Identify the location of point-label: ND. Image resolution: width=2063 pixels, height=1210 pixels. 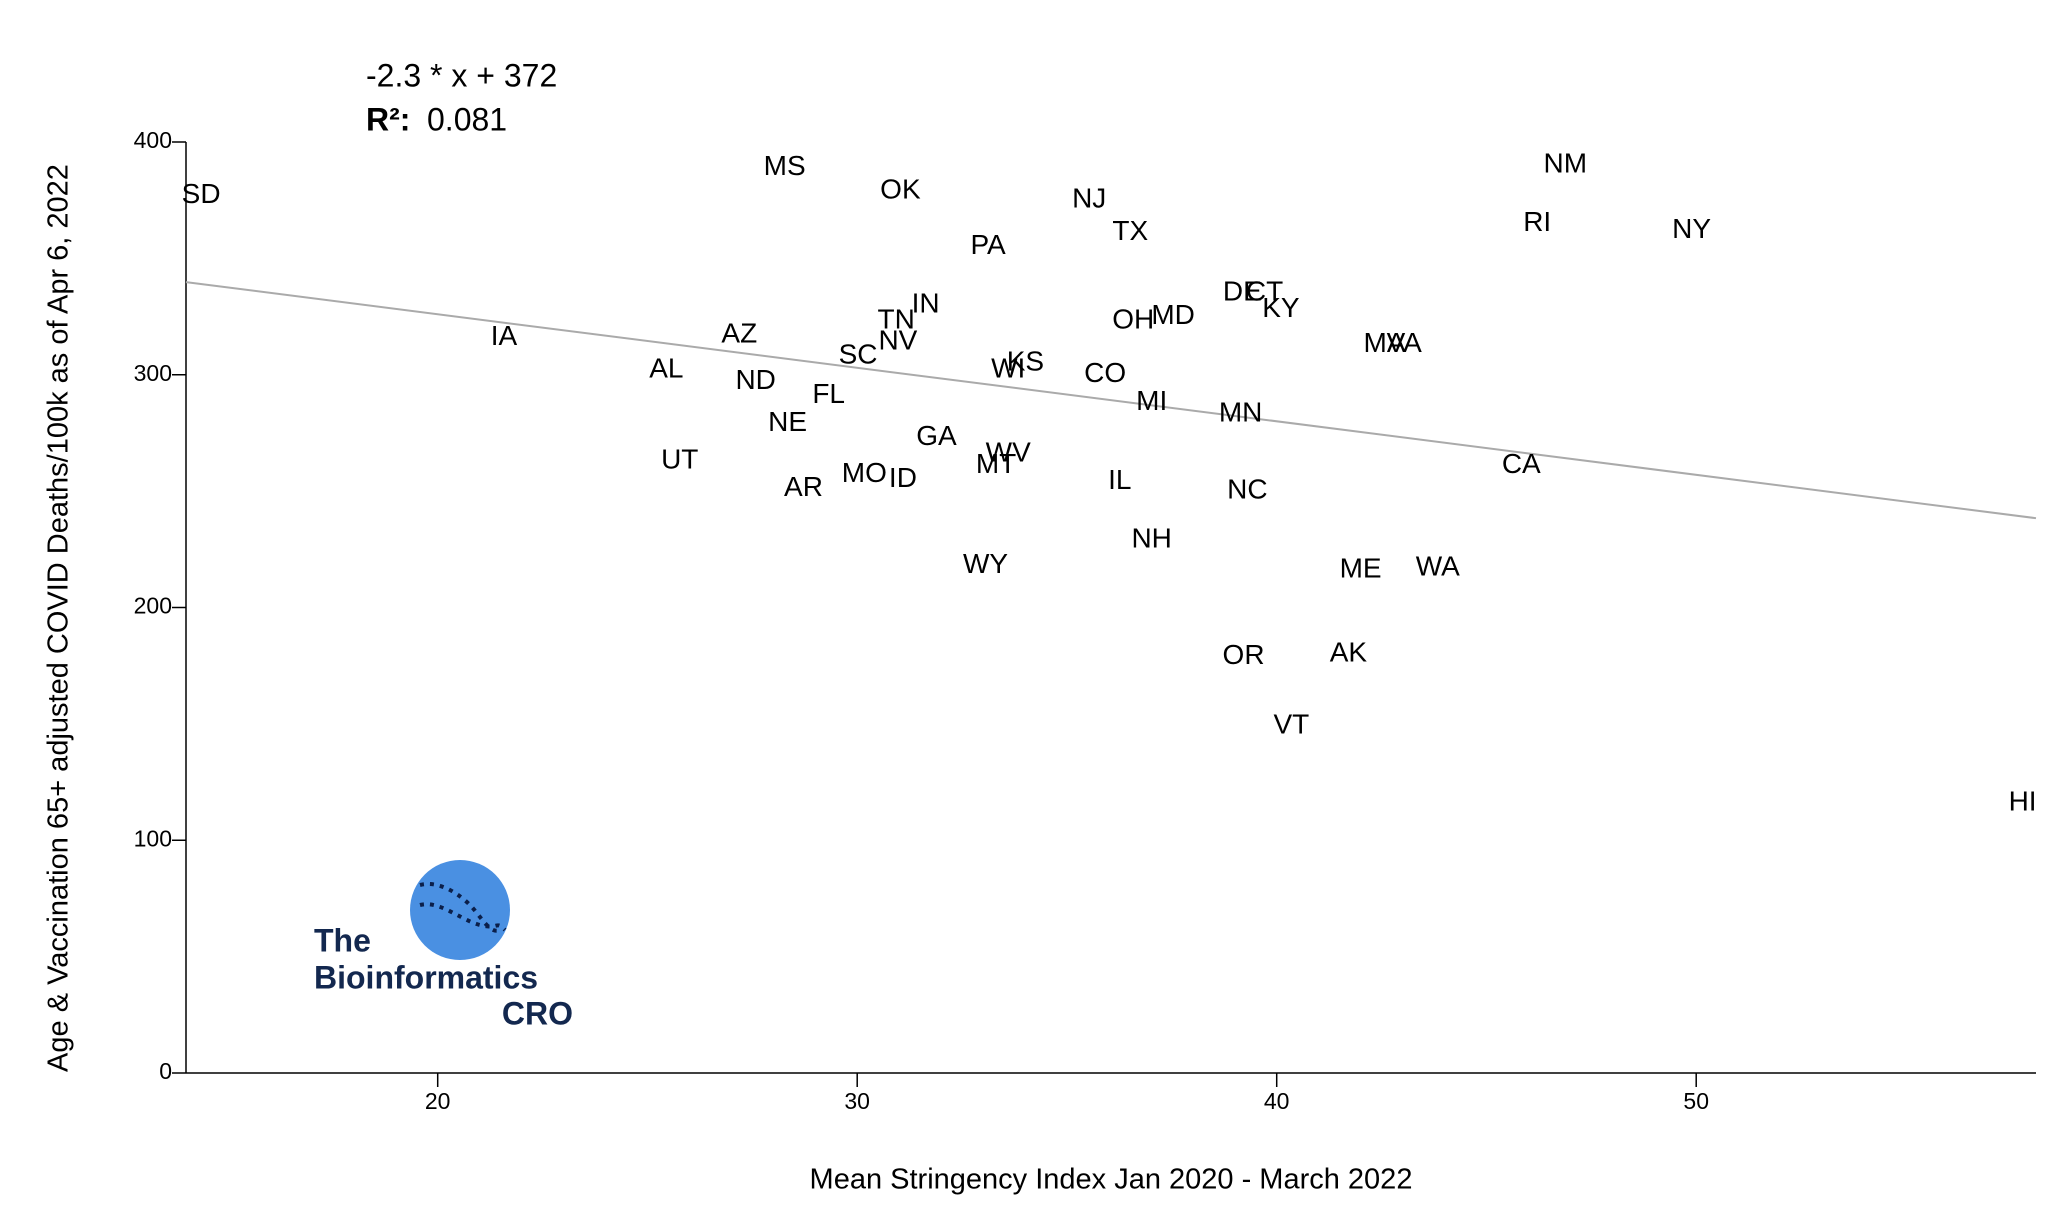
(755, 379).